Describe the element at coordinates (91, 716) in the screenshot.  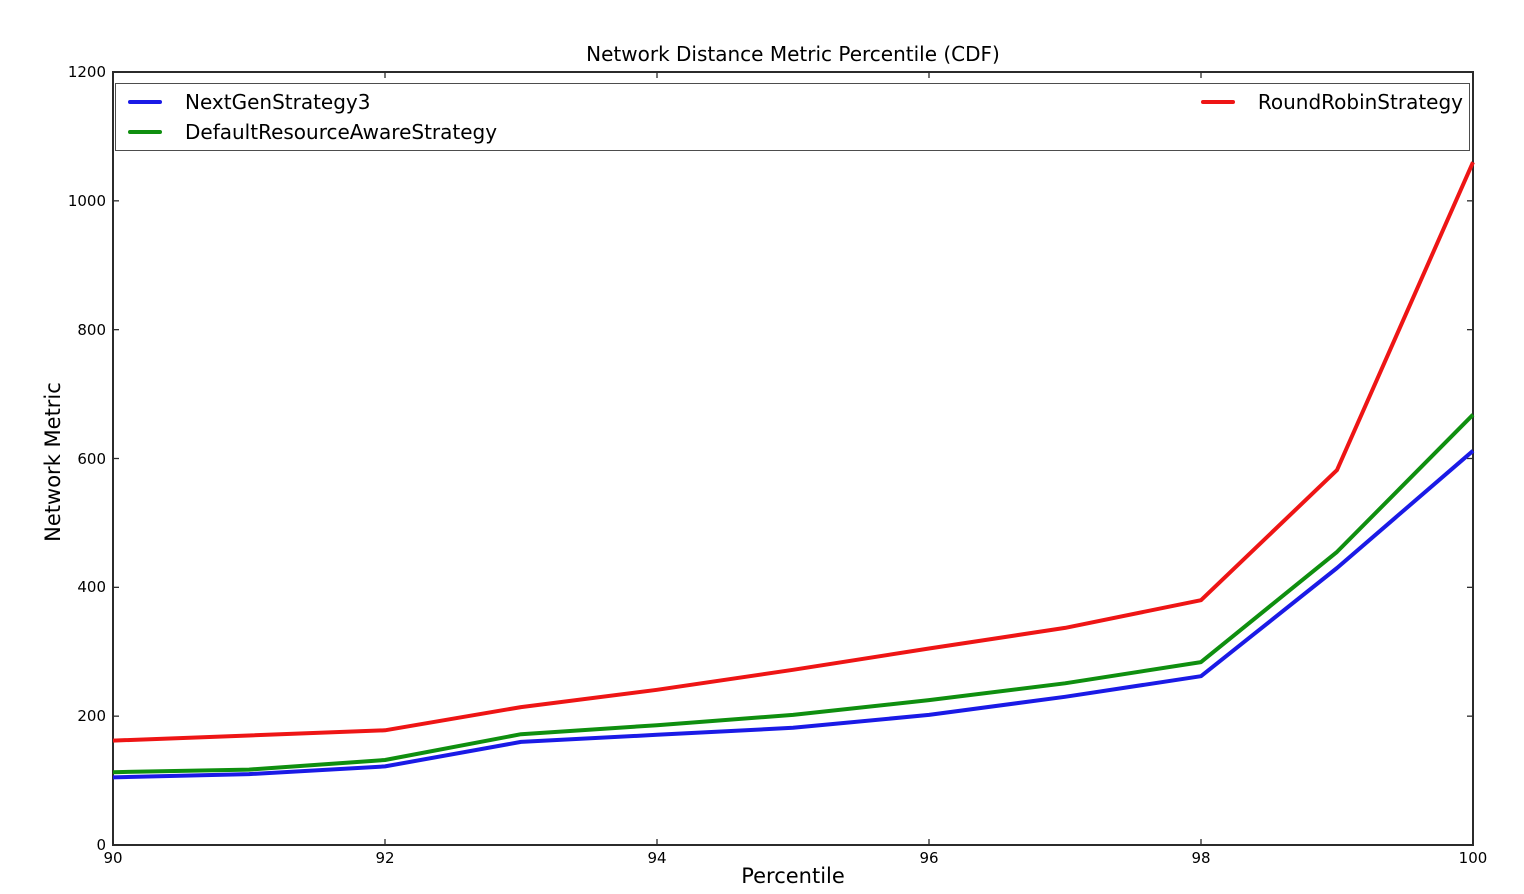
I see `y-tick-label: 200` at that location.